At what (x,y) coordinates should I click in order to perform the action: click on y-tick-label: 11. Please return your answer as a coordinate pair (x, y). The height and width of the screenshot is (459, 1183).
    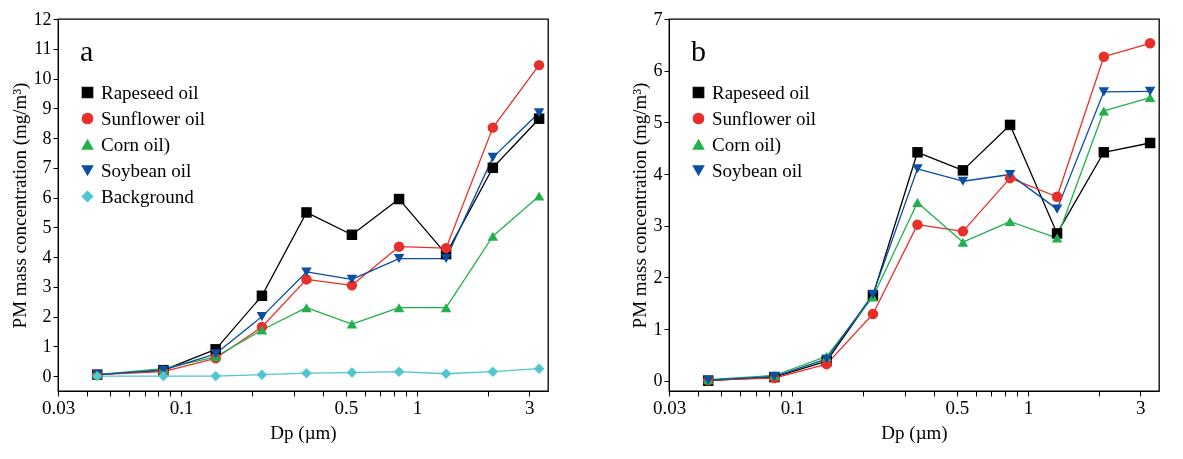
    Looking at the image, I should click on (43, 48).